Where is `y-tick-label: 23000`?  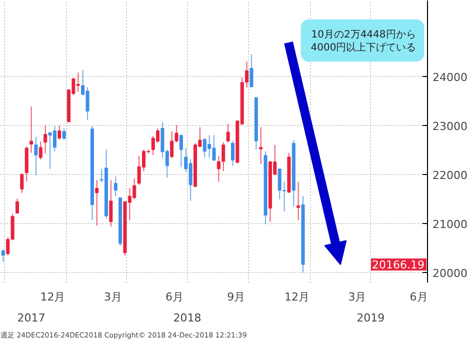 y-tick-label: 23000 is located at coordinates (450, 127).